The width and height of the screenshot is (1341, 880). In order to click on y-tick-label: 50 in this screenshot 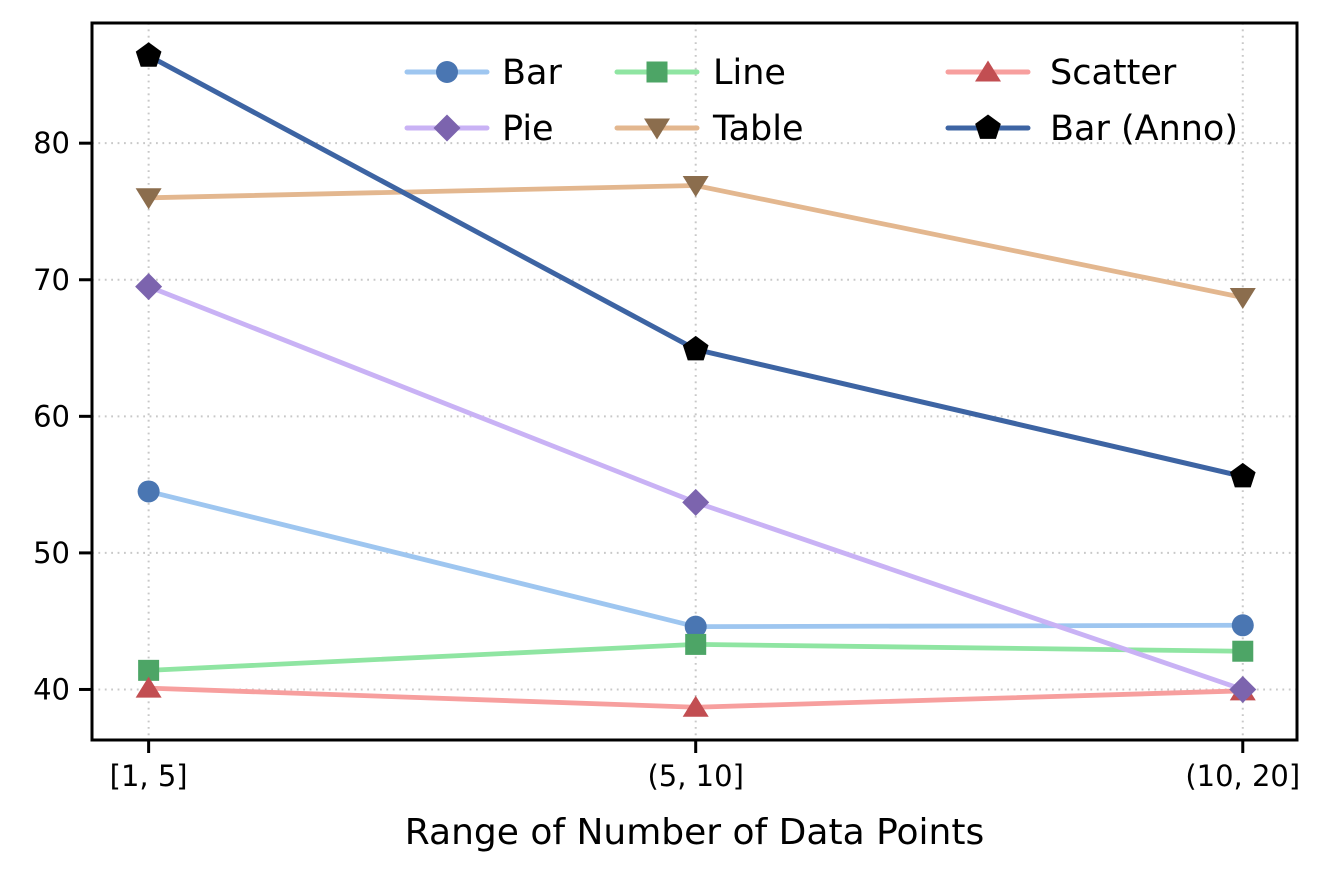, I will do `click(51, 553)`.